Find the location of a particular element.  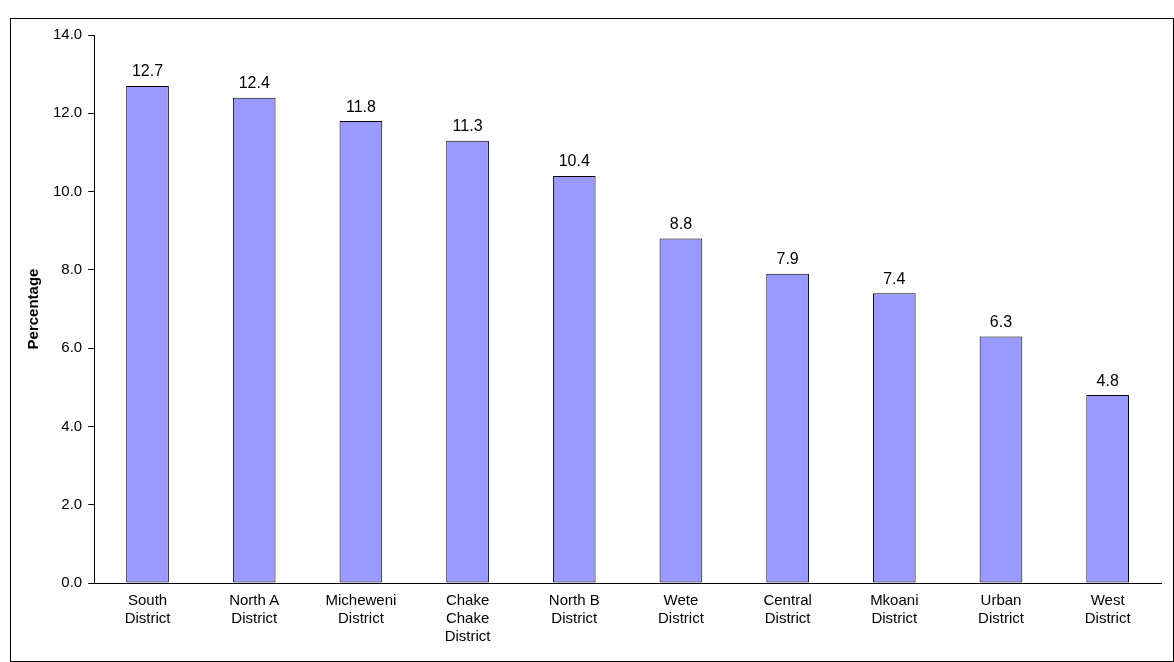

x-tick-label: Chake Chake District is located at coordinates (468, 618).